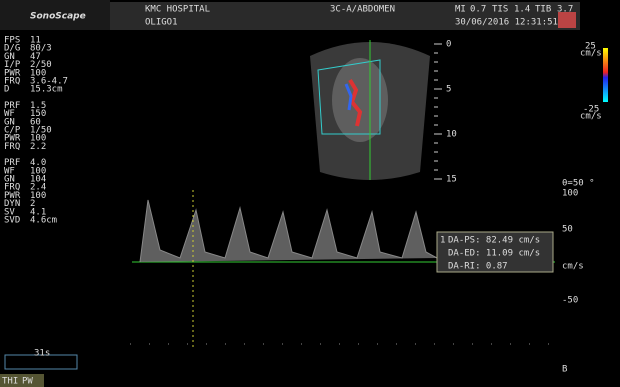 This screenshot has height=387, width=620. I want to click on logo-bar, so click(55, 15).